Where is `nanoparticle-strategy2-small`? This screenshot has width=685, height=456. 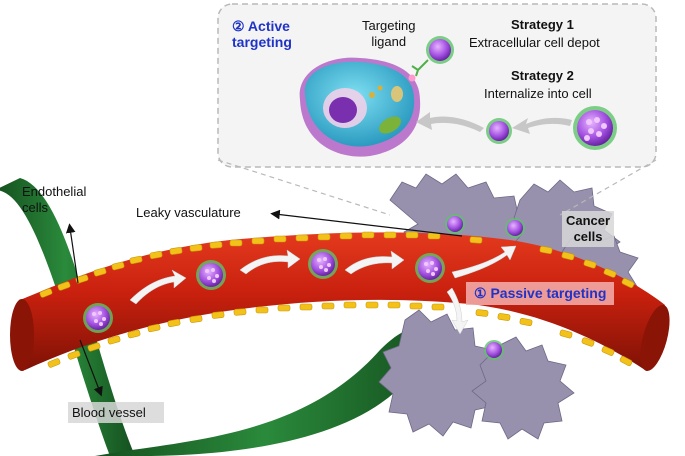
nanoparticle-strategy2-small is located at coordinates (499, 131).